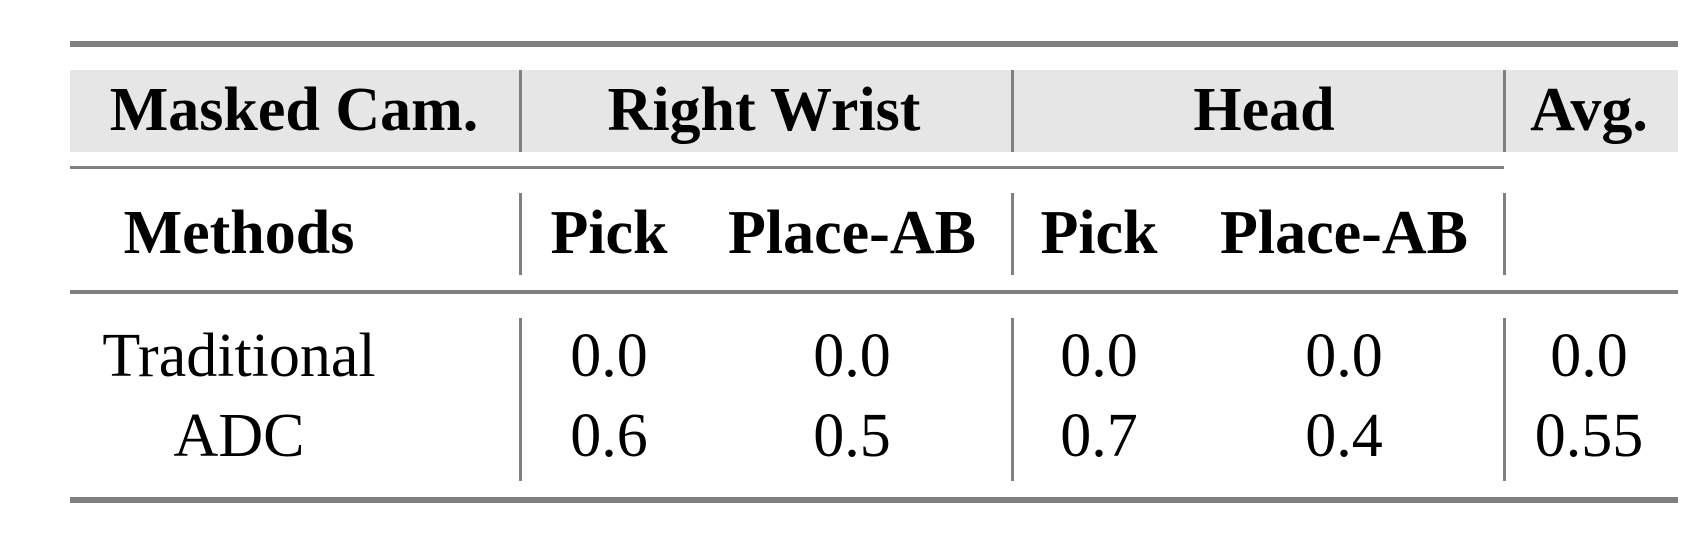  What do you see at coordinates (787, 167) in the screenshot?
I see `header-mid-rule` at bounding box center [787, 167].